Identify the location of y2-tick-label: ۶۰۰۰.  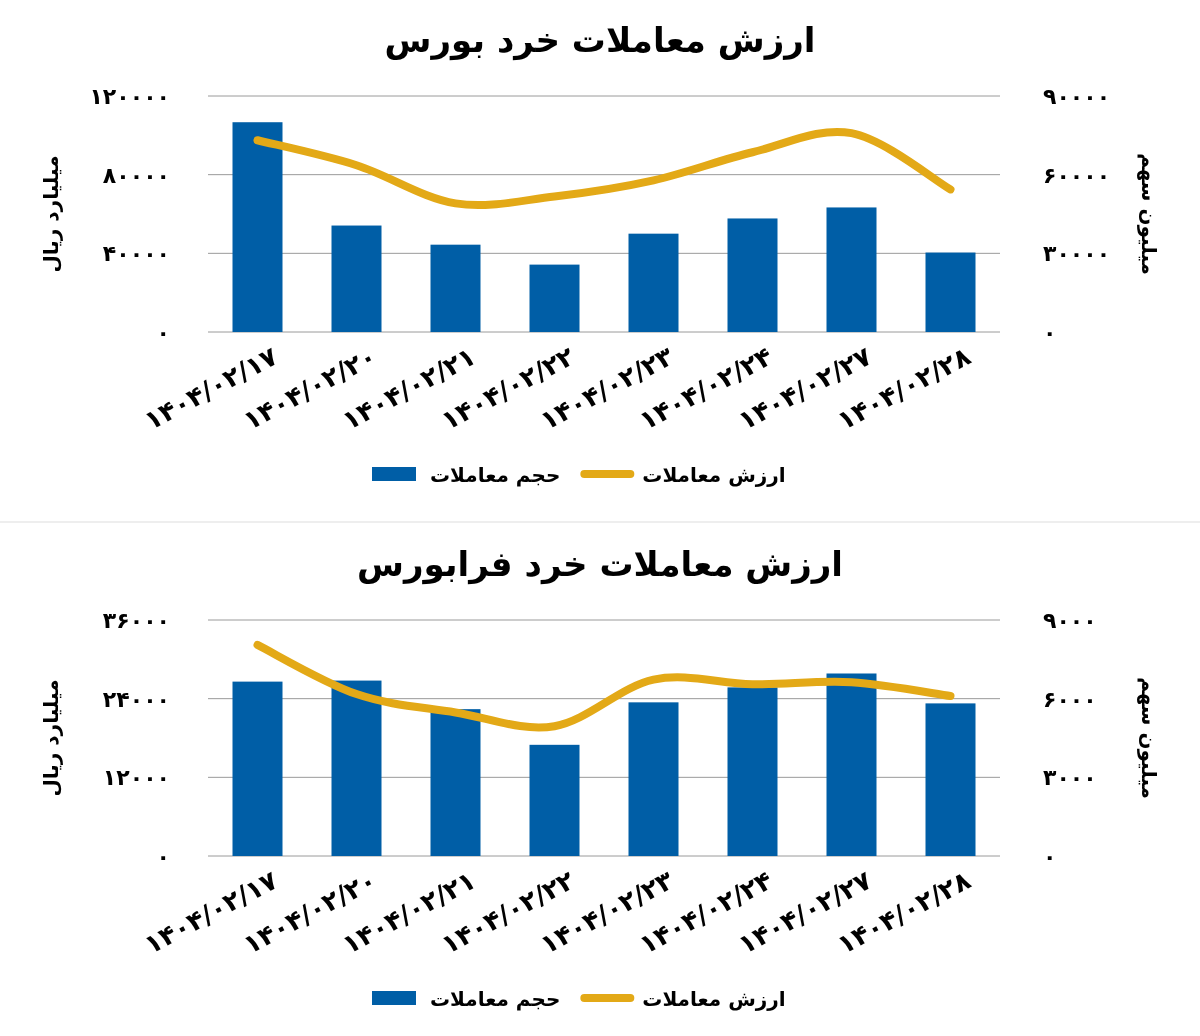
(1070, 699).